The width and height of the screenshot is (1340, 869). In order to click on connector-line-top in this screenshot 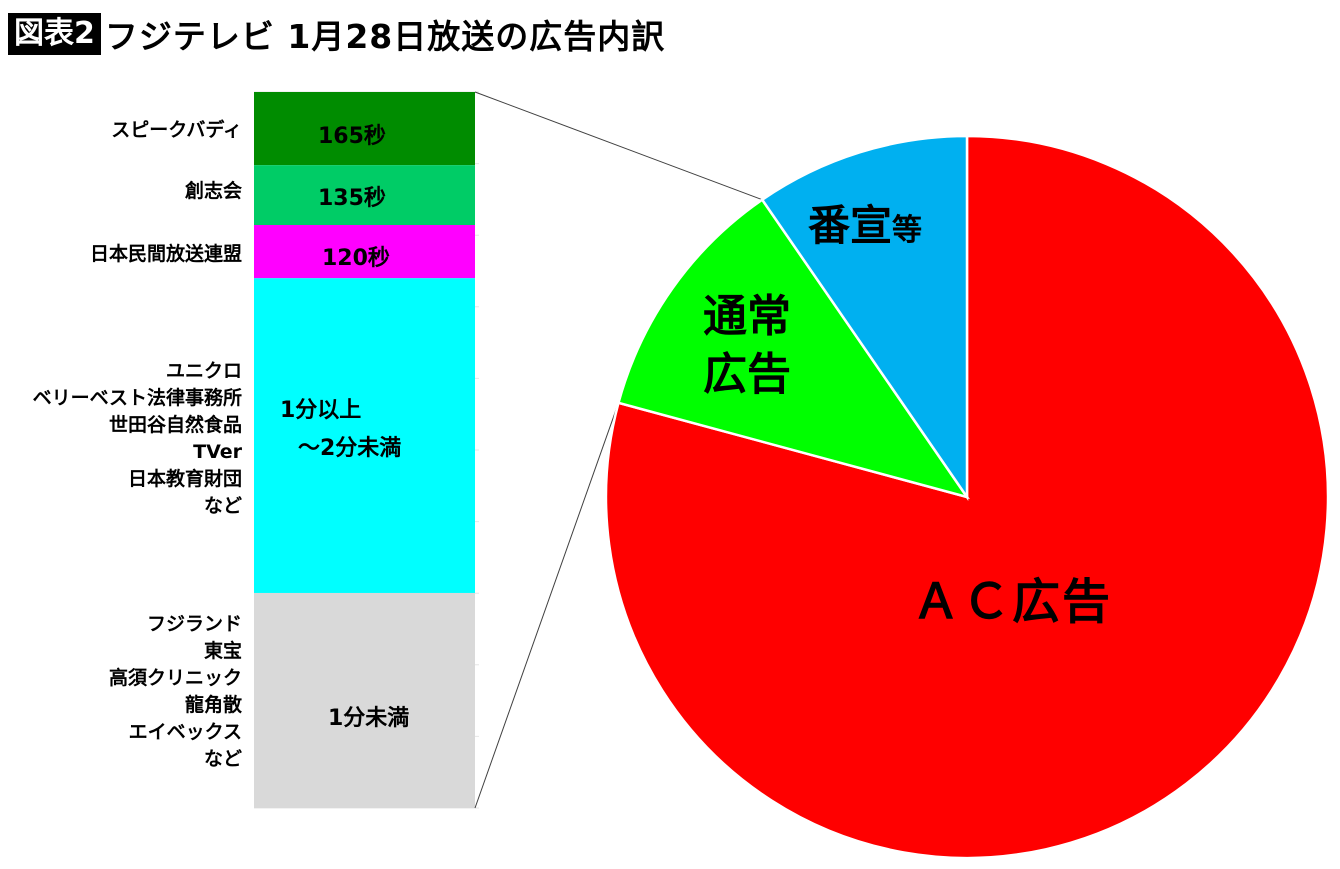, I will do `click(618, 146)`.